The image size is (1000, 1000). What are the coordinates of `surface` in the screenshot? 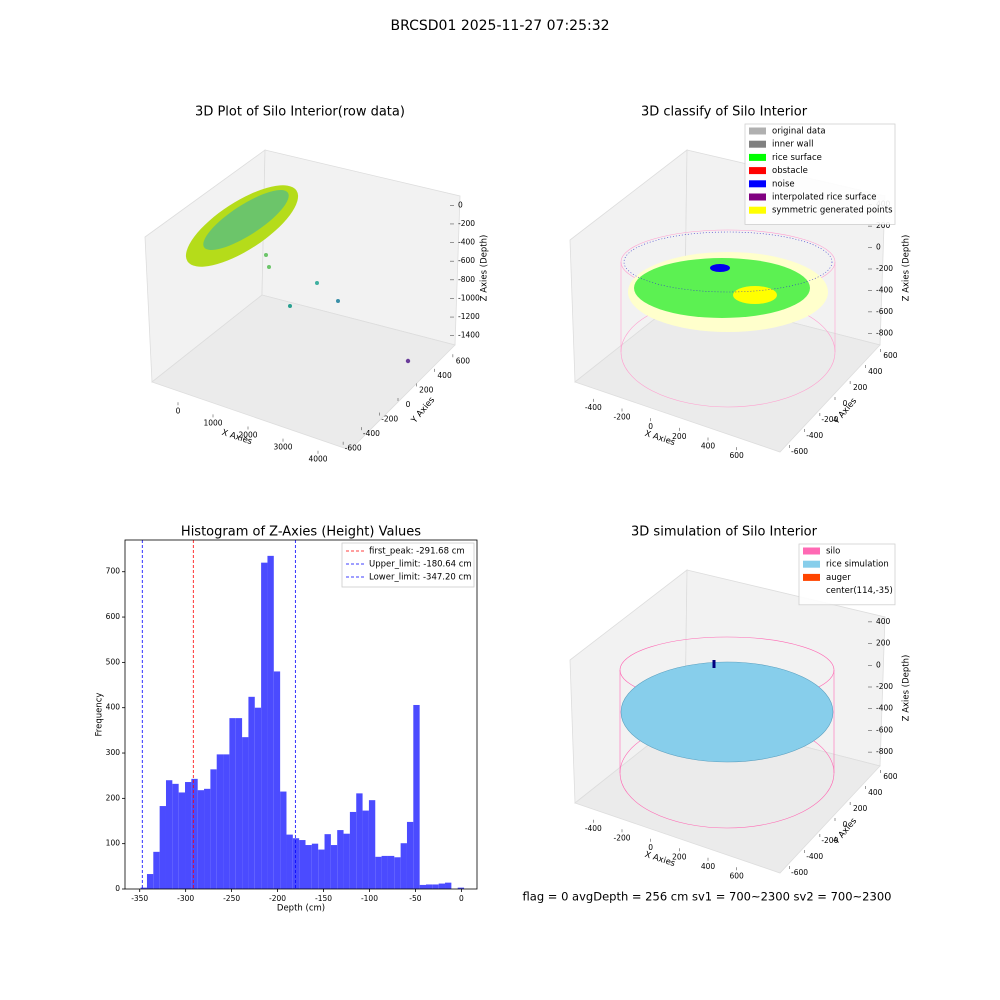 It's located at (722, 288).